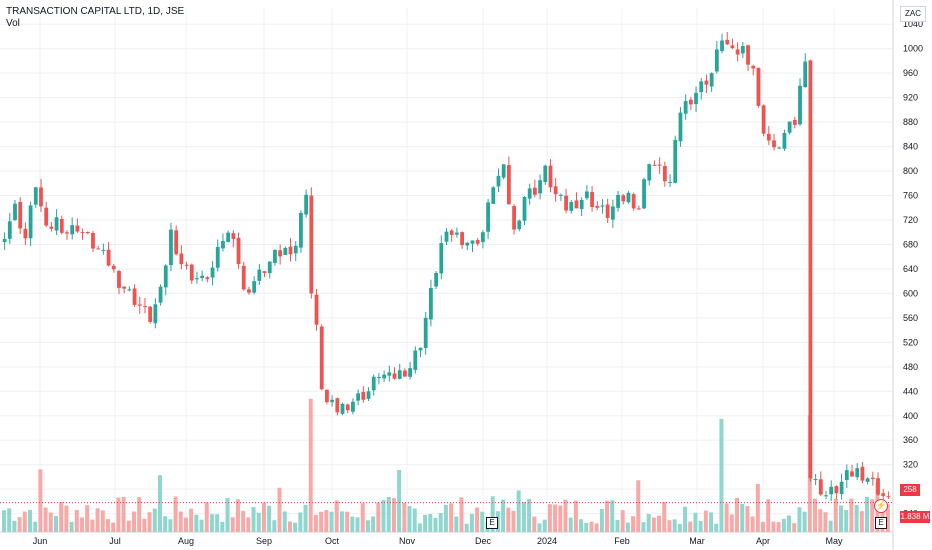  What do you see at coordinates (910, 367) in the screenshot?
I see `y-tick-label: 480` at bounding box center [910, 367].